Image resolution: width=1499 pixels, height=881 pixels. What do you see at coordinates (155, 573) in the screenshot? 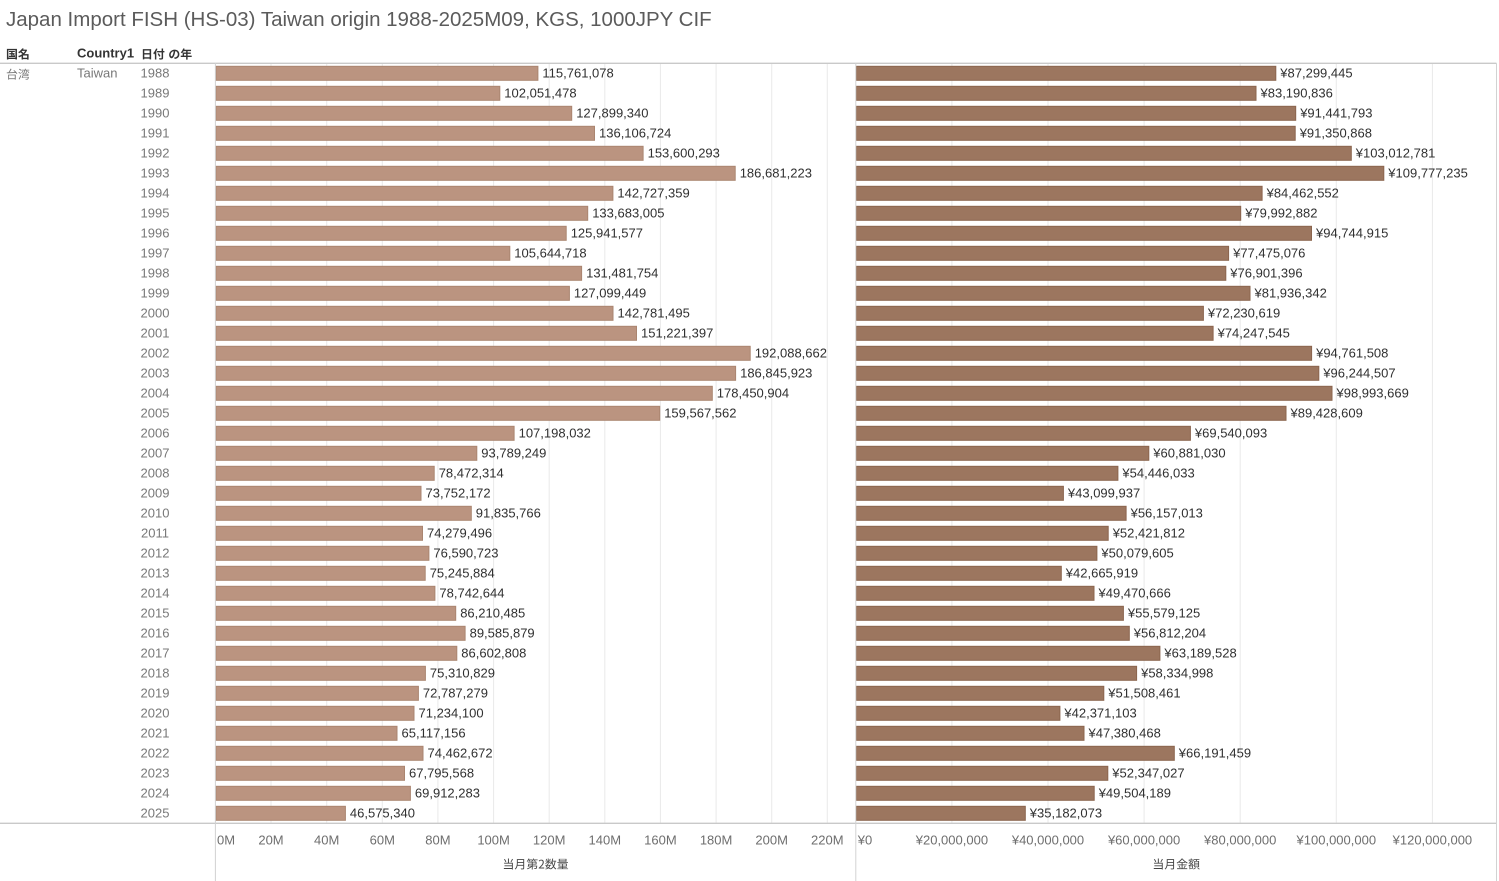
I see `svg-text: 2013` at bounding box center [155, 573].